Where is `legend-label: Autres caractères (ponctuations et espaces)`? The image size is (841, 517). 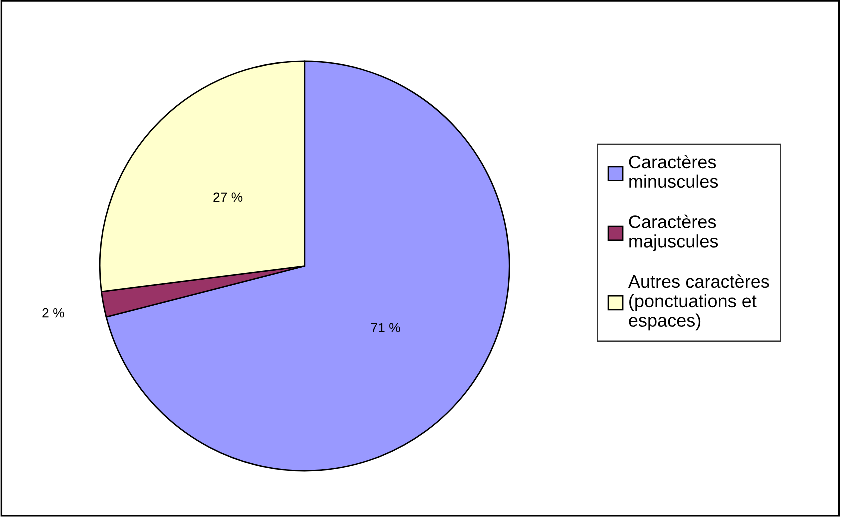
legend-label: Autres caractères (ponctuations et espaces) is located at coordinates (699, 302).